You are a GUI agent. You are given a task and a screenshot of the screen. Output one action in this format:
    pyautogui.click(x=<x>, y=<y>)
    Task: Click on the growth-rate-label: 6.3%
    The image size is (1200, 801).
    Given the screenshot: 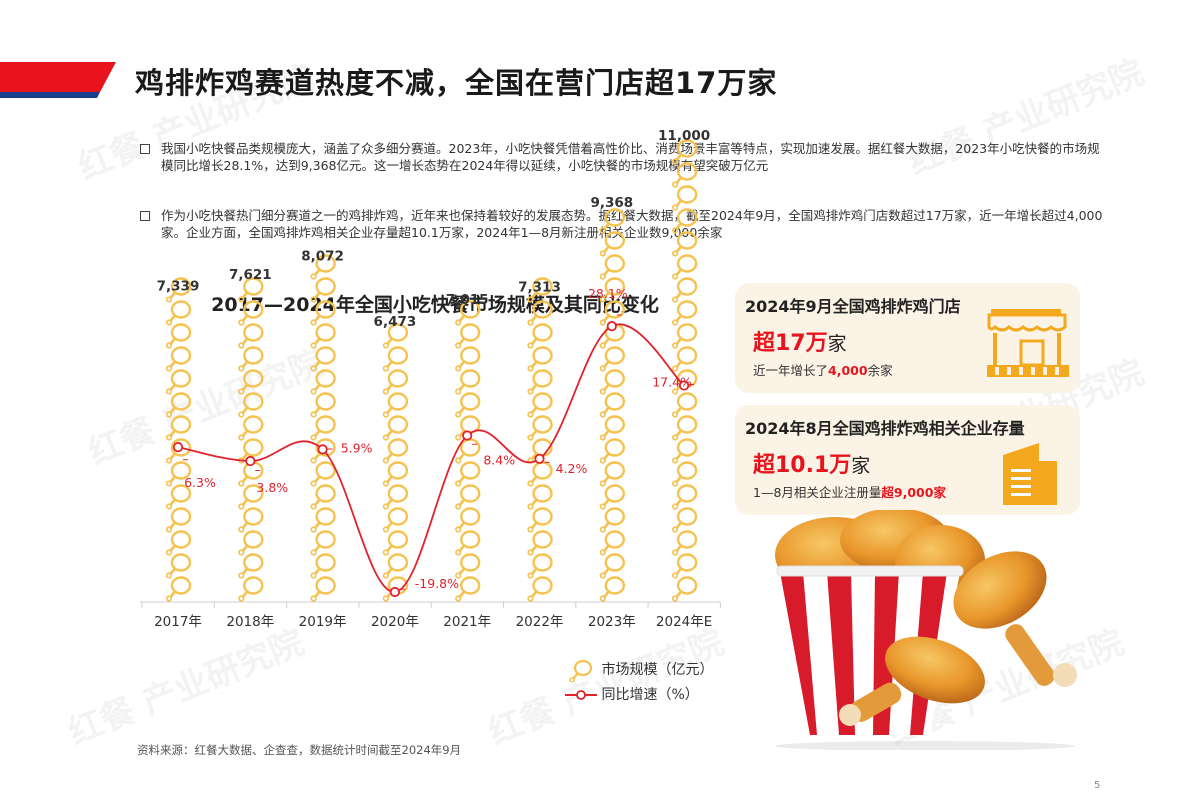 What is the action you would take?
    pyautogui.click(x=200, y=482)
    